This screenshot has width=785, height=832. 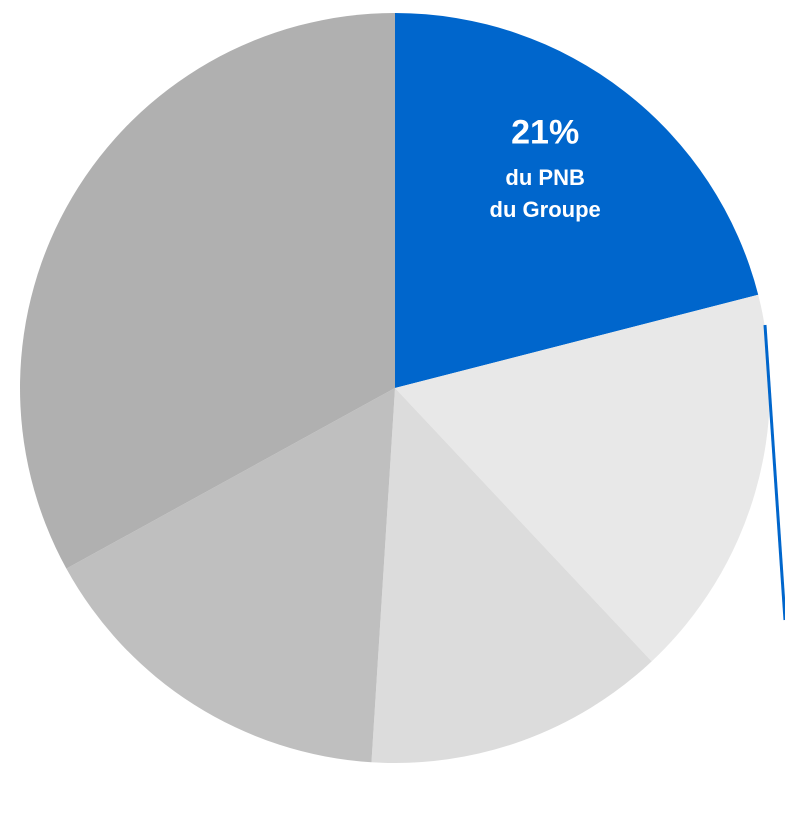 I want to click on annotation: du Groupe, so click(x=545, y=209).